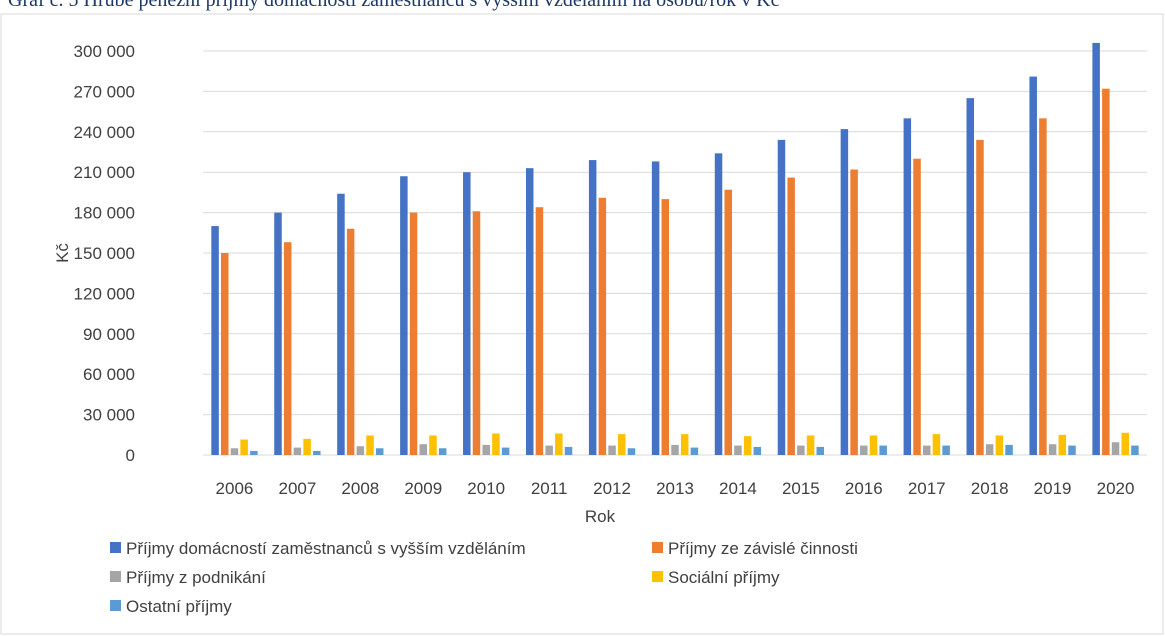  I want to click on x-tick-label: 2008, so click(360, 488).